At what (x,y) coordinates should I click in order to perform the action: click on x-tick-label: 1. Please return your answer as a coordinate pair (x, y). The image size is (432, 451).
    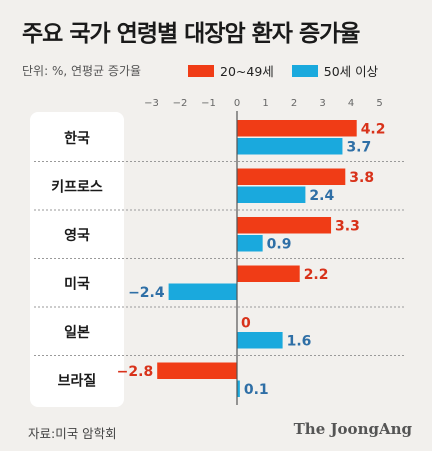
    Looking at the image, I should click on (265, 103).